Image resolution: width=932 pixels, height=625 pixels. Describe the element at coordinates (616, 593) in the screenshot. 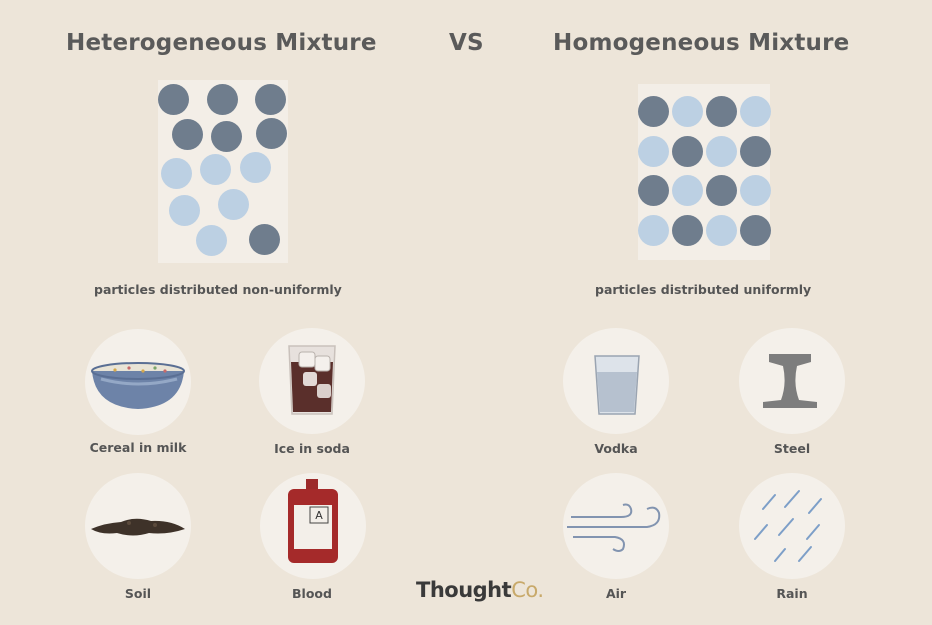

I see `air-label: Air` at that location.